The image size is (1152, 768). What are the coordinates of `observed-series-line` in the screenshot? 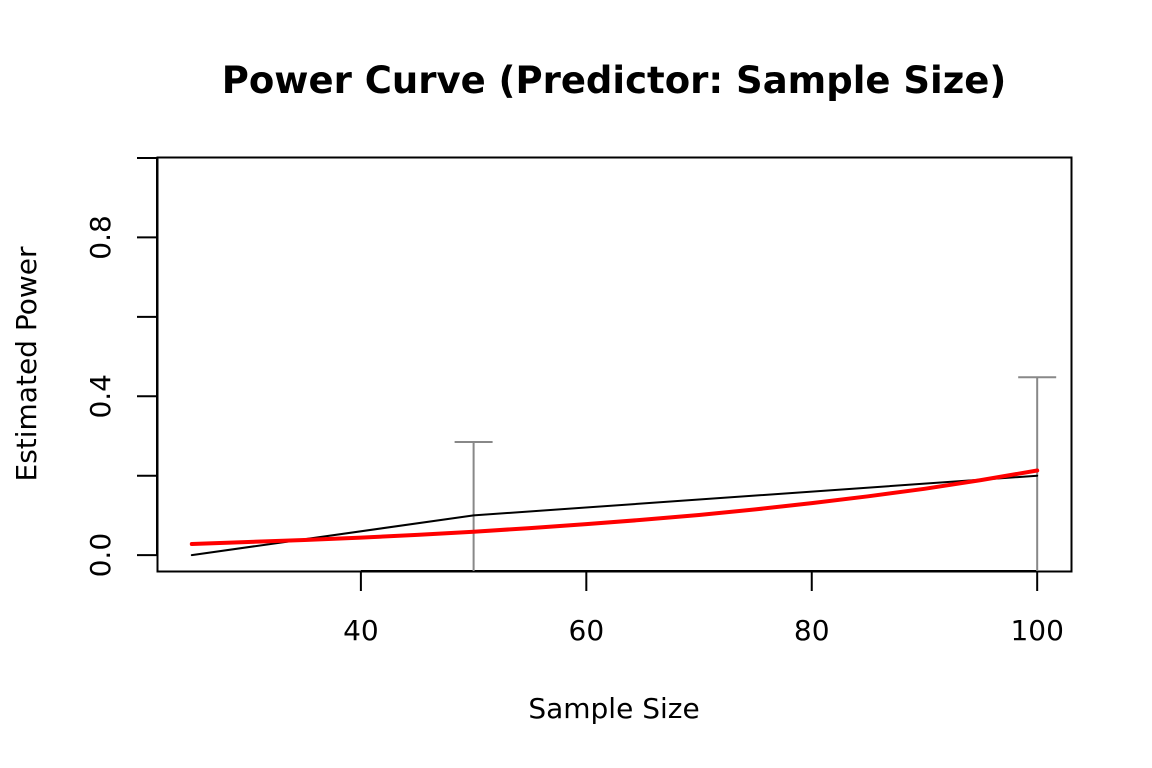 It's located at (614, 515).